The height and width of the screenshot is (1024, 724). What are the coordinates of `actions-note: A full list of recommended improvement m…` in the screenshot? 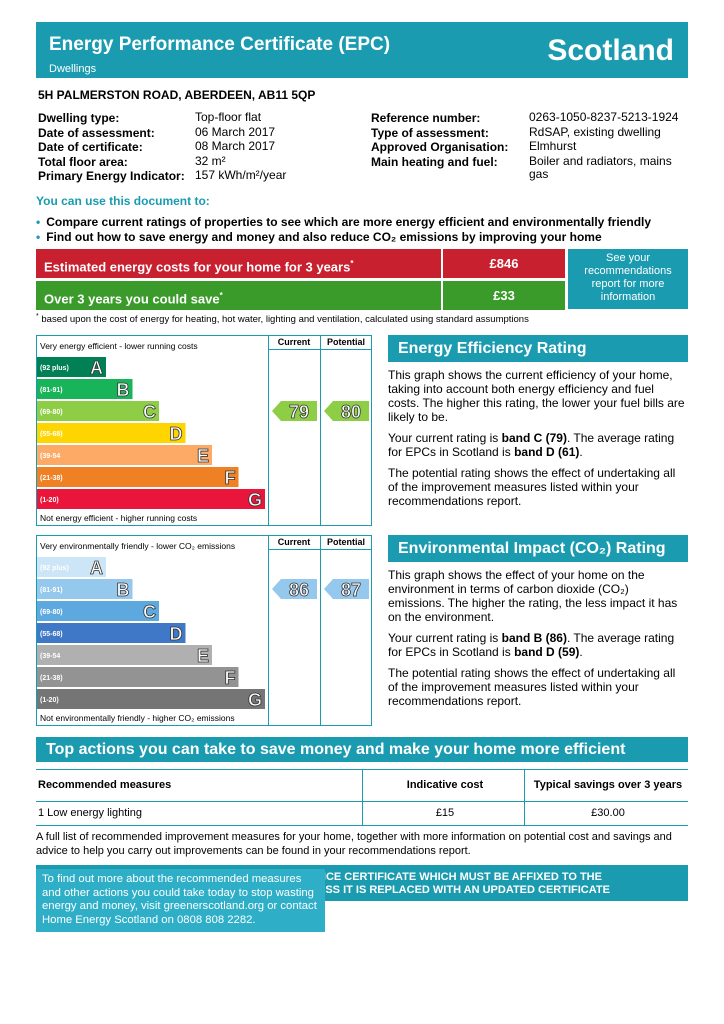 It's located at (354, 844).